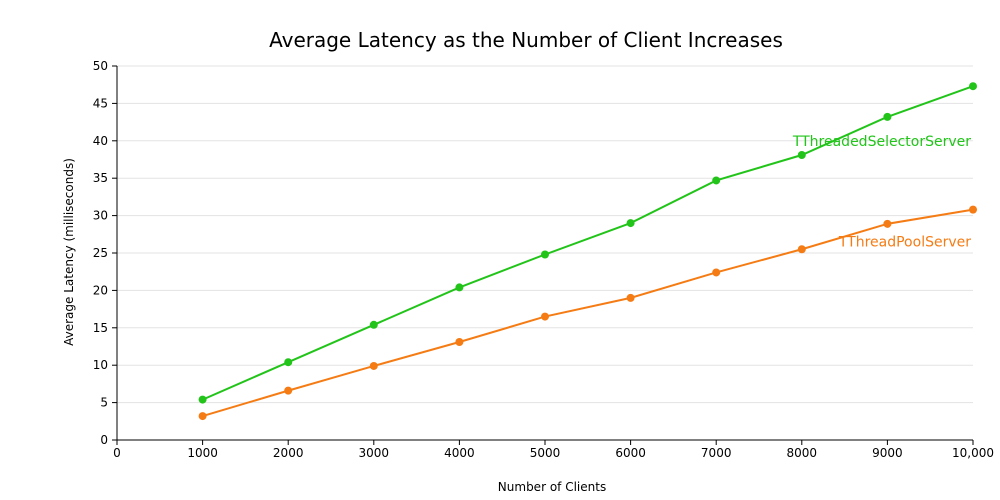 The width and height of the screenshot is (1000, 500). What do you see at coordinates (69, 252) in the screenshot?
I see `y-axis-label: Average Latency (milliseconds)` at bounding box center [69, 252].